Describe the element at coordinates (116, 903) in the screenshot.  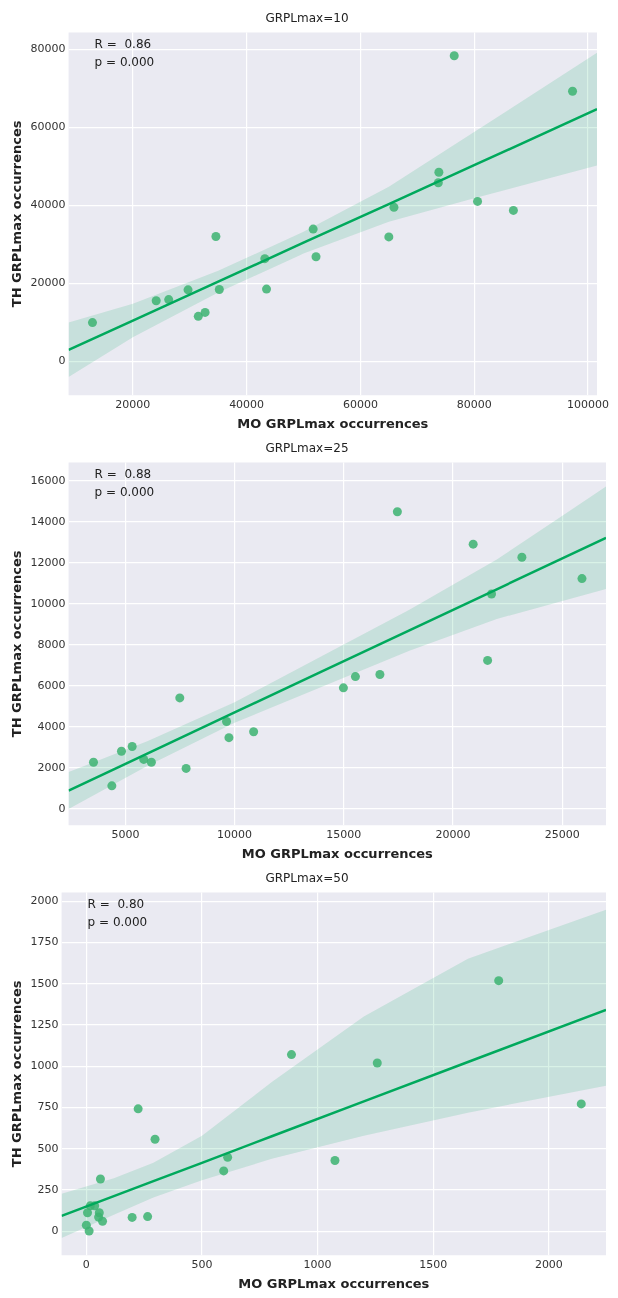
I see `annotation: R = 0.80` at that location.